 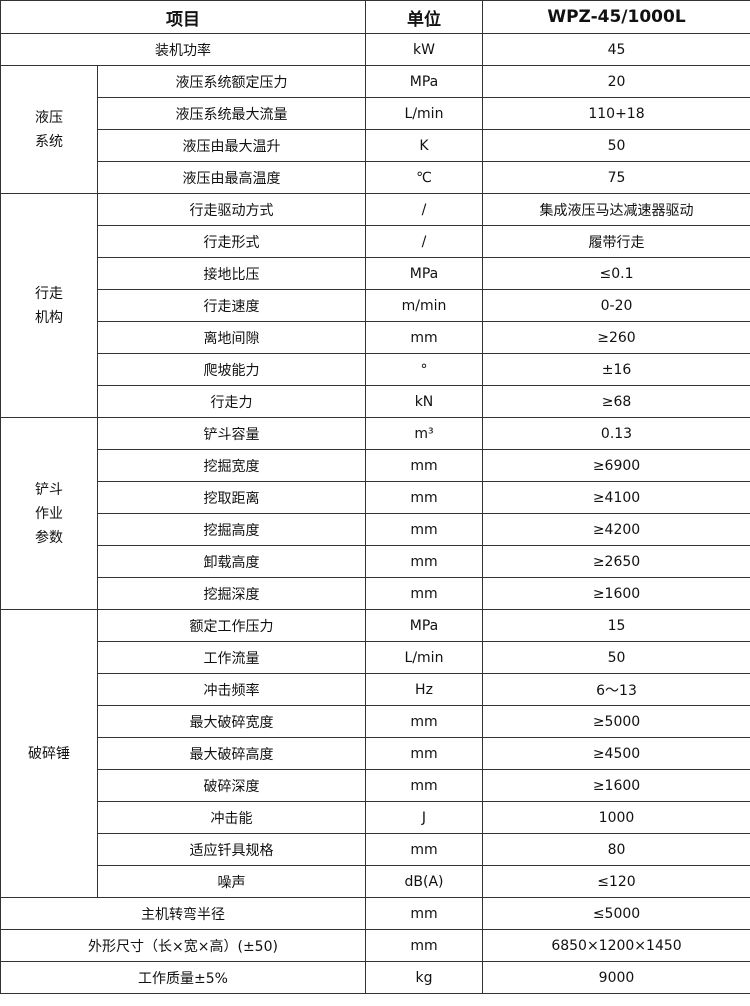 I want to click on group-label: 破碎锤, so click(x=49, y=753).